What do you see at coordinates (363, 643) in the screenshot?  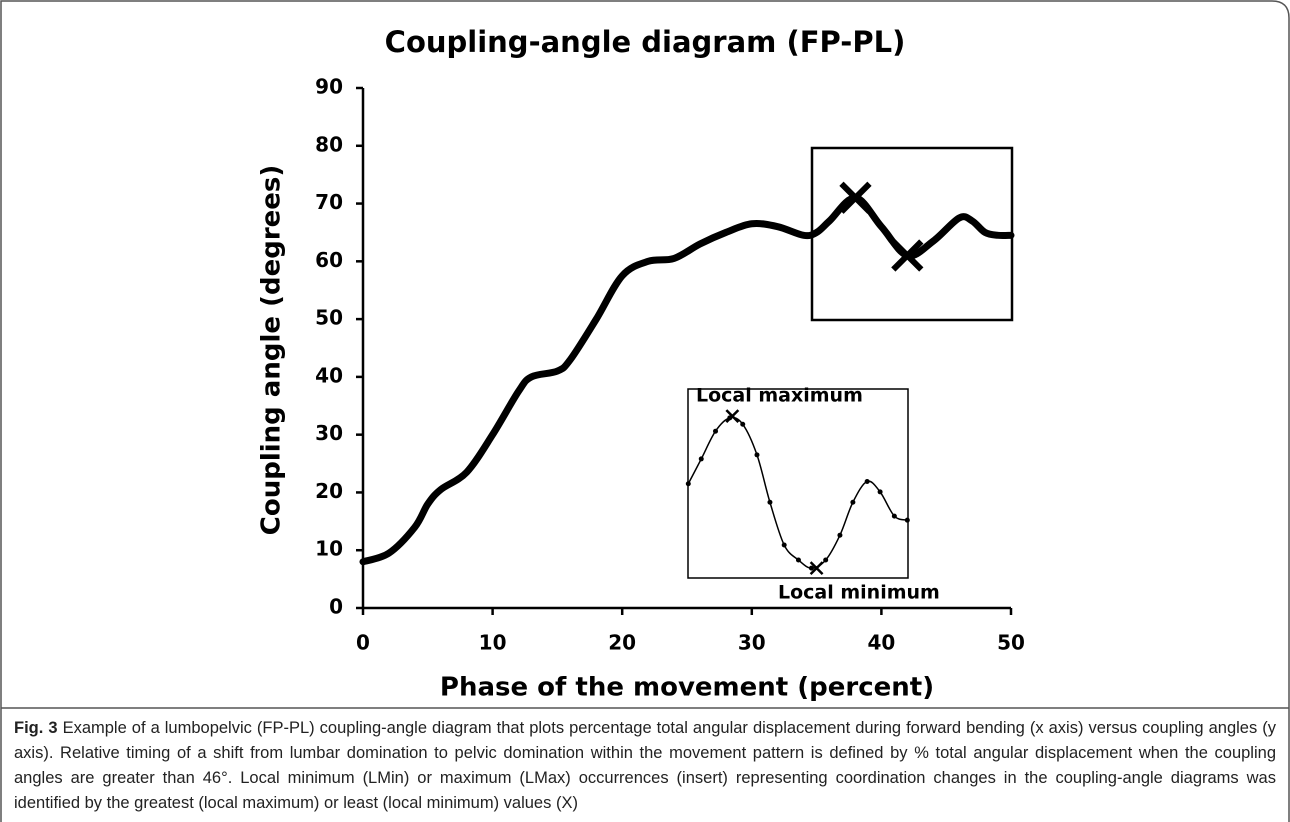 I see `x-tick-label: 0` at bounding box center [363, 643].